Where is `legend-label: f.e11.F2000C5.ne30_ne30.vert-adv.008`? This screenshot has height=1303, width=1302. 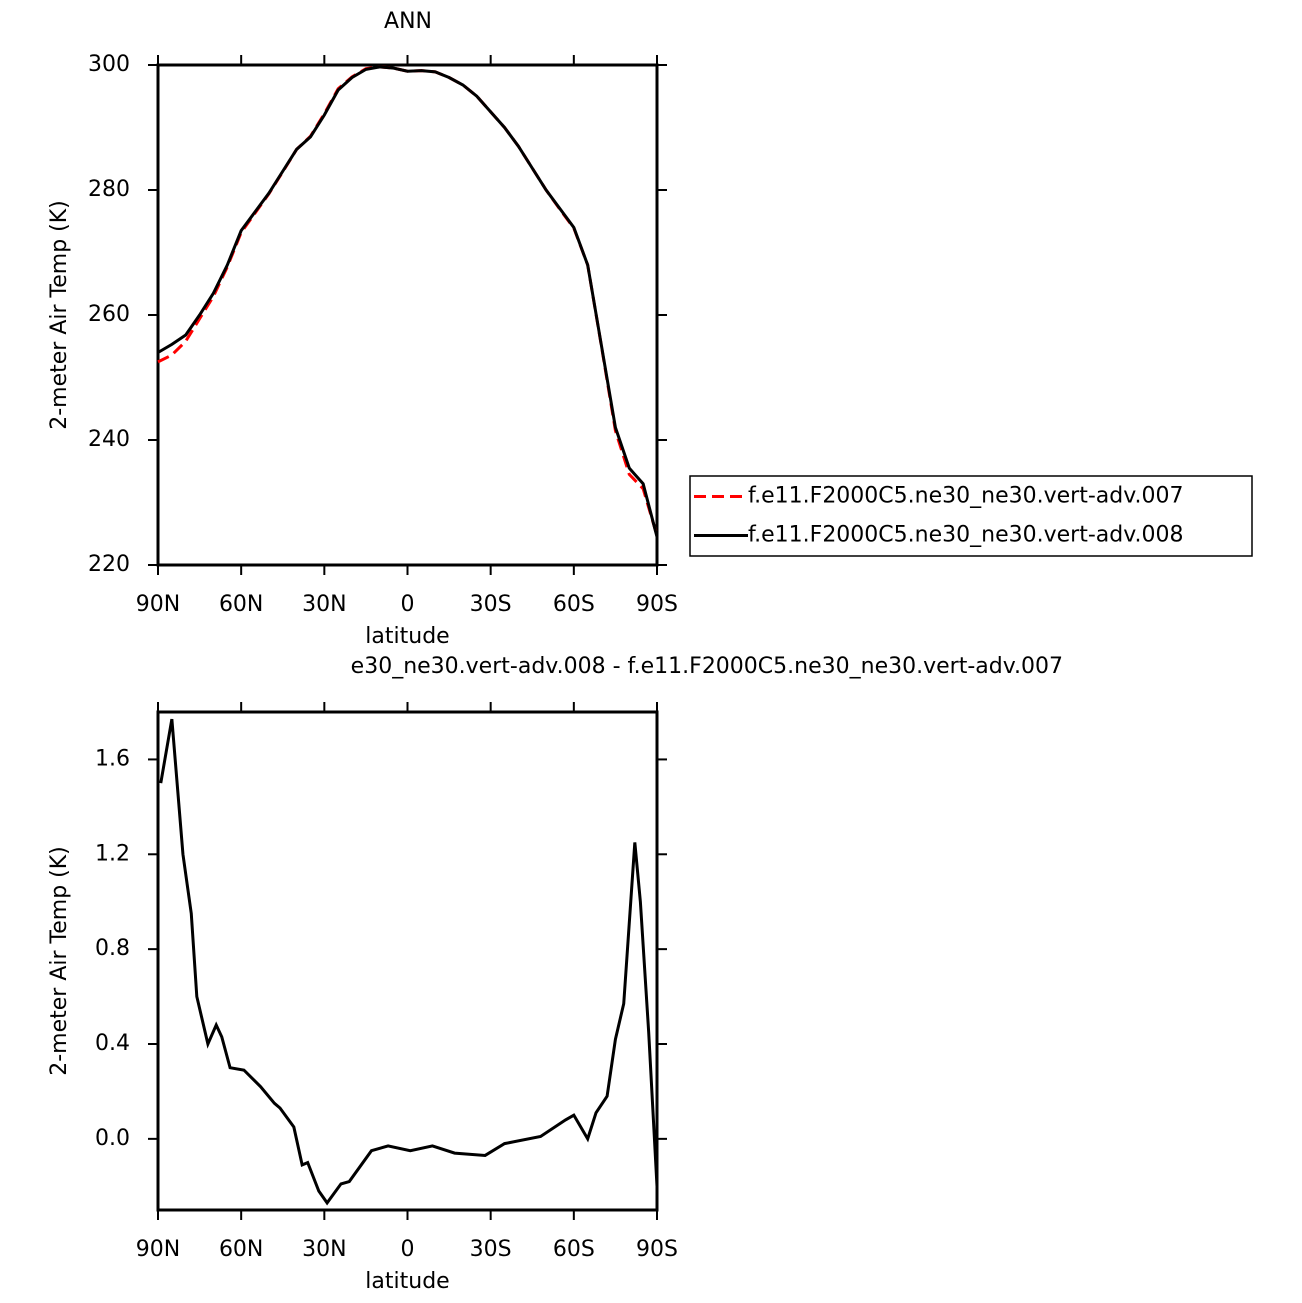 legend-label: f.e11.F2000C5.ne30_ne30.vert-adv.008 is located at coordinates (966, 535).